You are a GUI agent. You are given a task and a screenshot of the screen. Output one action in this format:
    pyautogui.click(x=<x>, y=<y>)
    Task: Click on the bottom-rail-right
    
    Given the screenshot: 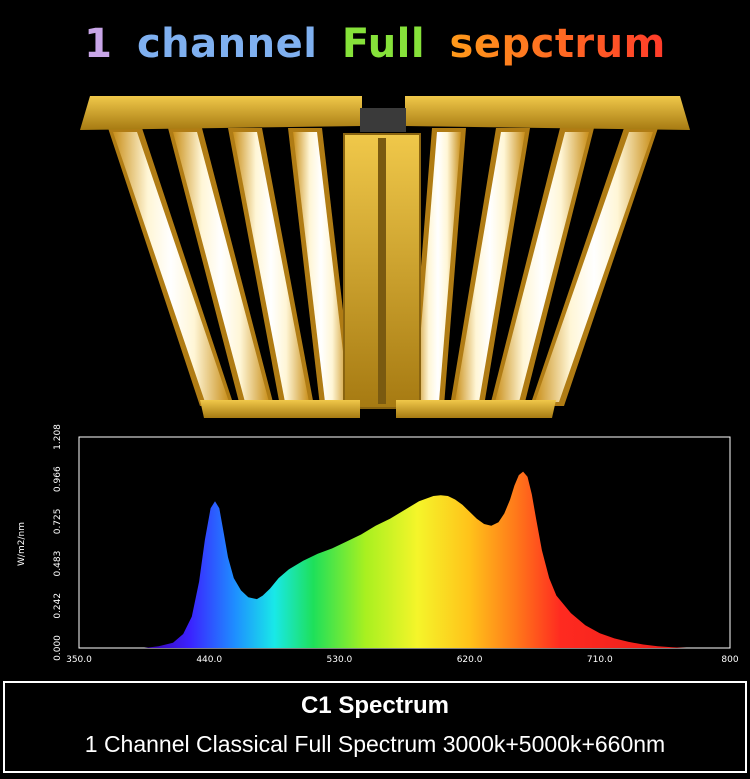 What is the action you would take?
    pyautogui.click(x=476, y=409)
    